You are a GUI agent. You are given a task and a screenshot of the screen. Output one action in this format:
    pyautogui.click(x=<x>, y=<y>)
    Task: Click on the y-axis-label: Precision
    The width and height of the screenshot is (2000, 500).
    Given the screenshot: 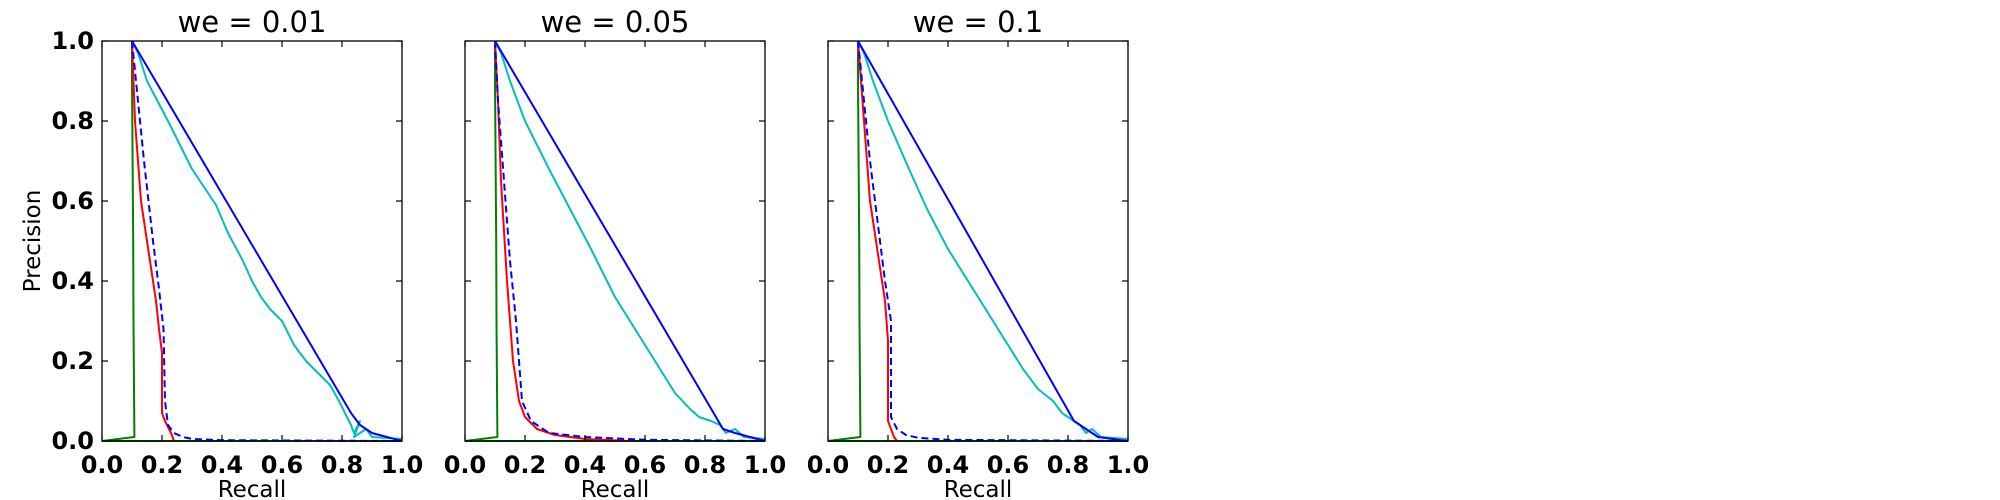 What is the action you would take?
    pyautogui.click(x=33, y=241)
    